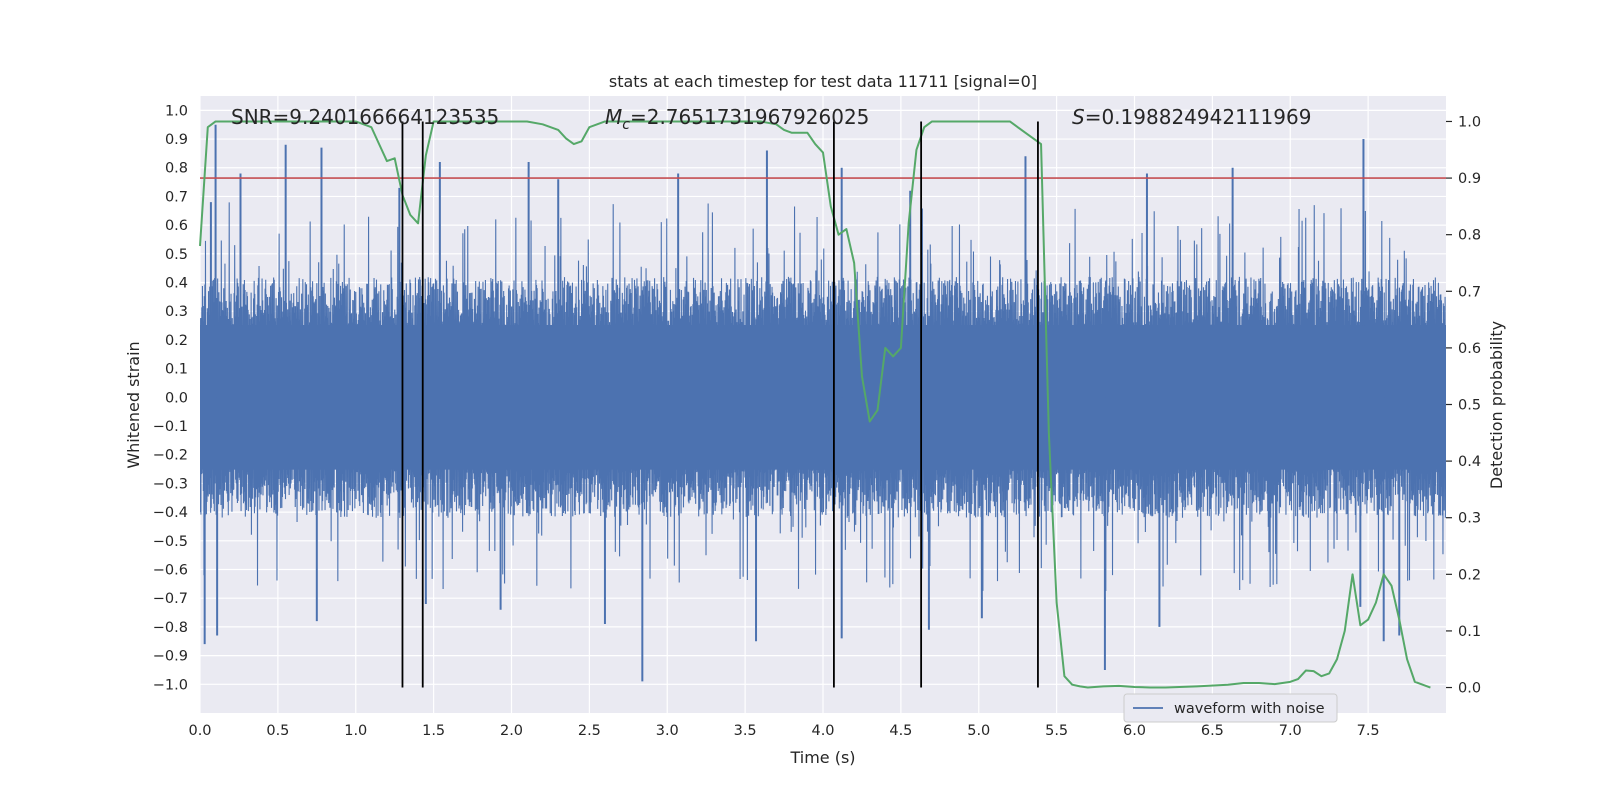  Describe the element at coordinates (1469, 462) in the screenshot. I see `y2-tick-label: 0.4` at that location.